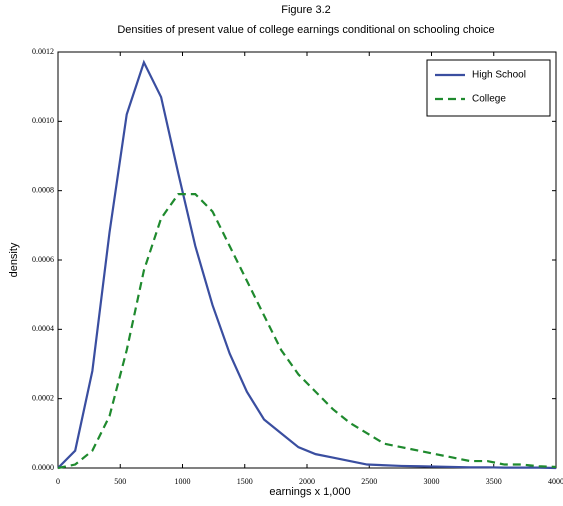  What do you see at coordinates (43, 51) in the screenshot?
I see `y-tick-label: 0.0012` at bounding box center [43, 51].